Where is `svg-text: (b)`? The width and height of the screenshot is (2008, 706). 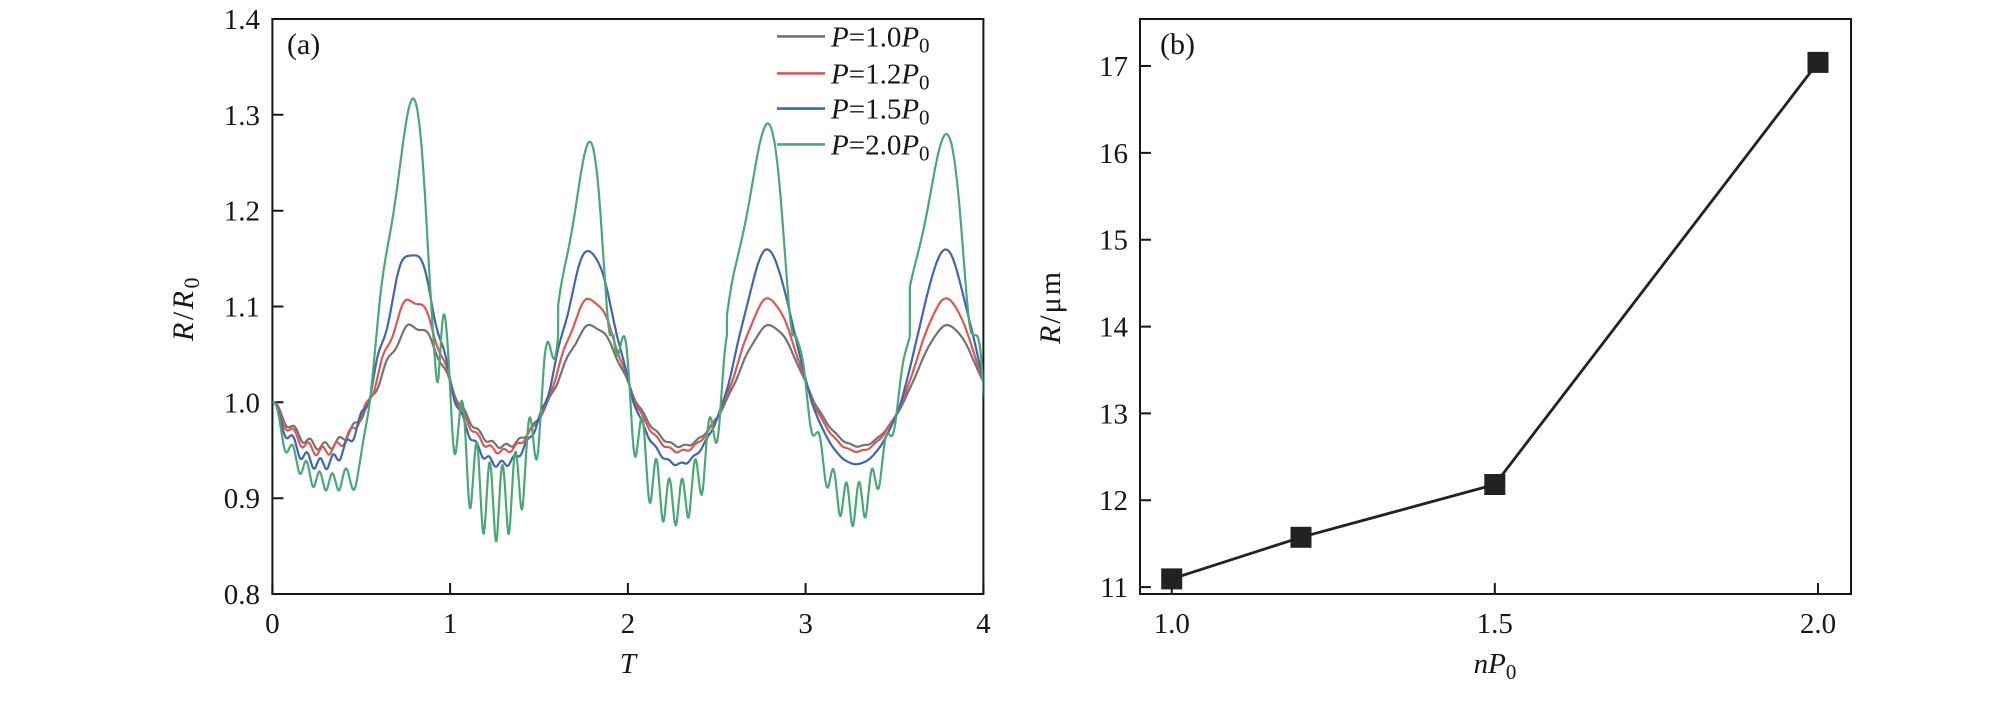
svg-text: (b) is located at coordinates (1177, 44).